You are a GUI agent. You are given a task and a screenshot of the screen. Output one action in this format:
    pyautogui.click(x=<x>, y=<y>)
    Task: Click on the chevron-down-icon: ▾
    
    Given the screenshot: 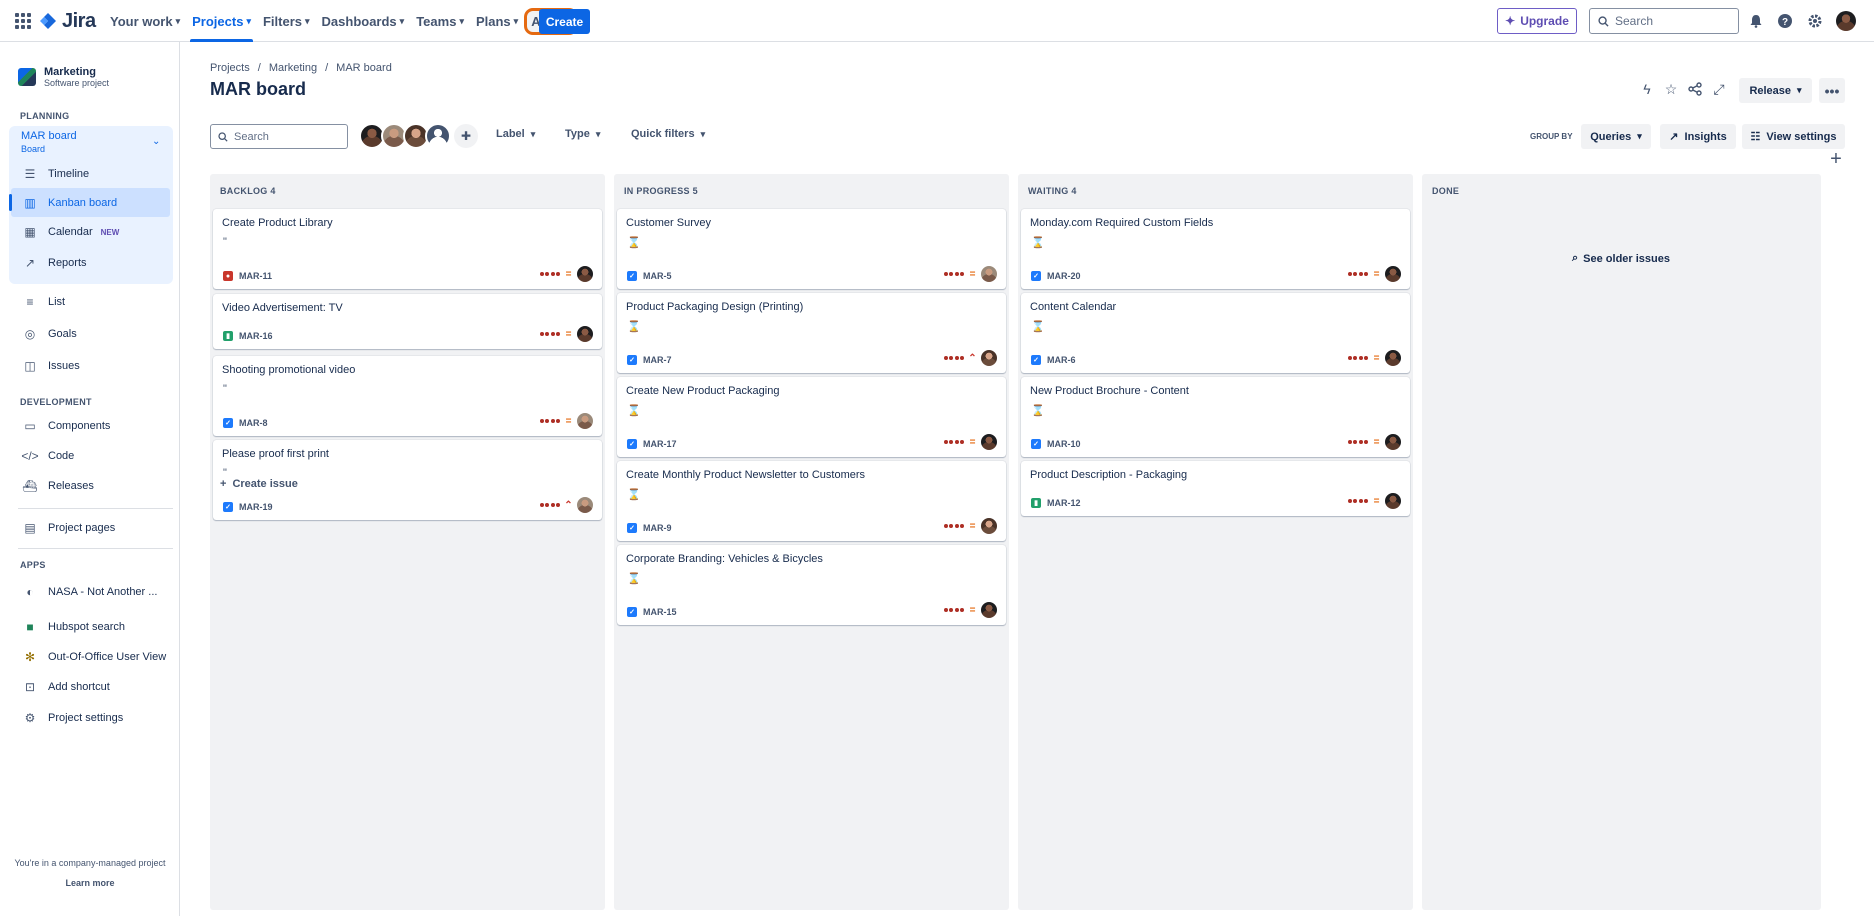 What is the action you would take?
    pyautogui.click(x=248, y=20)
    